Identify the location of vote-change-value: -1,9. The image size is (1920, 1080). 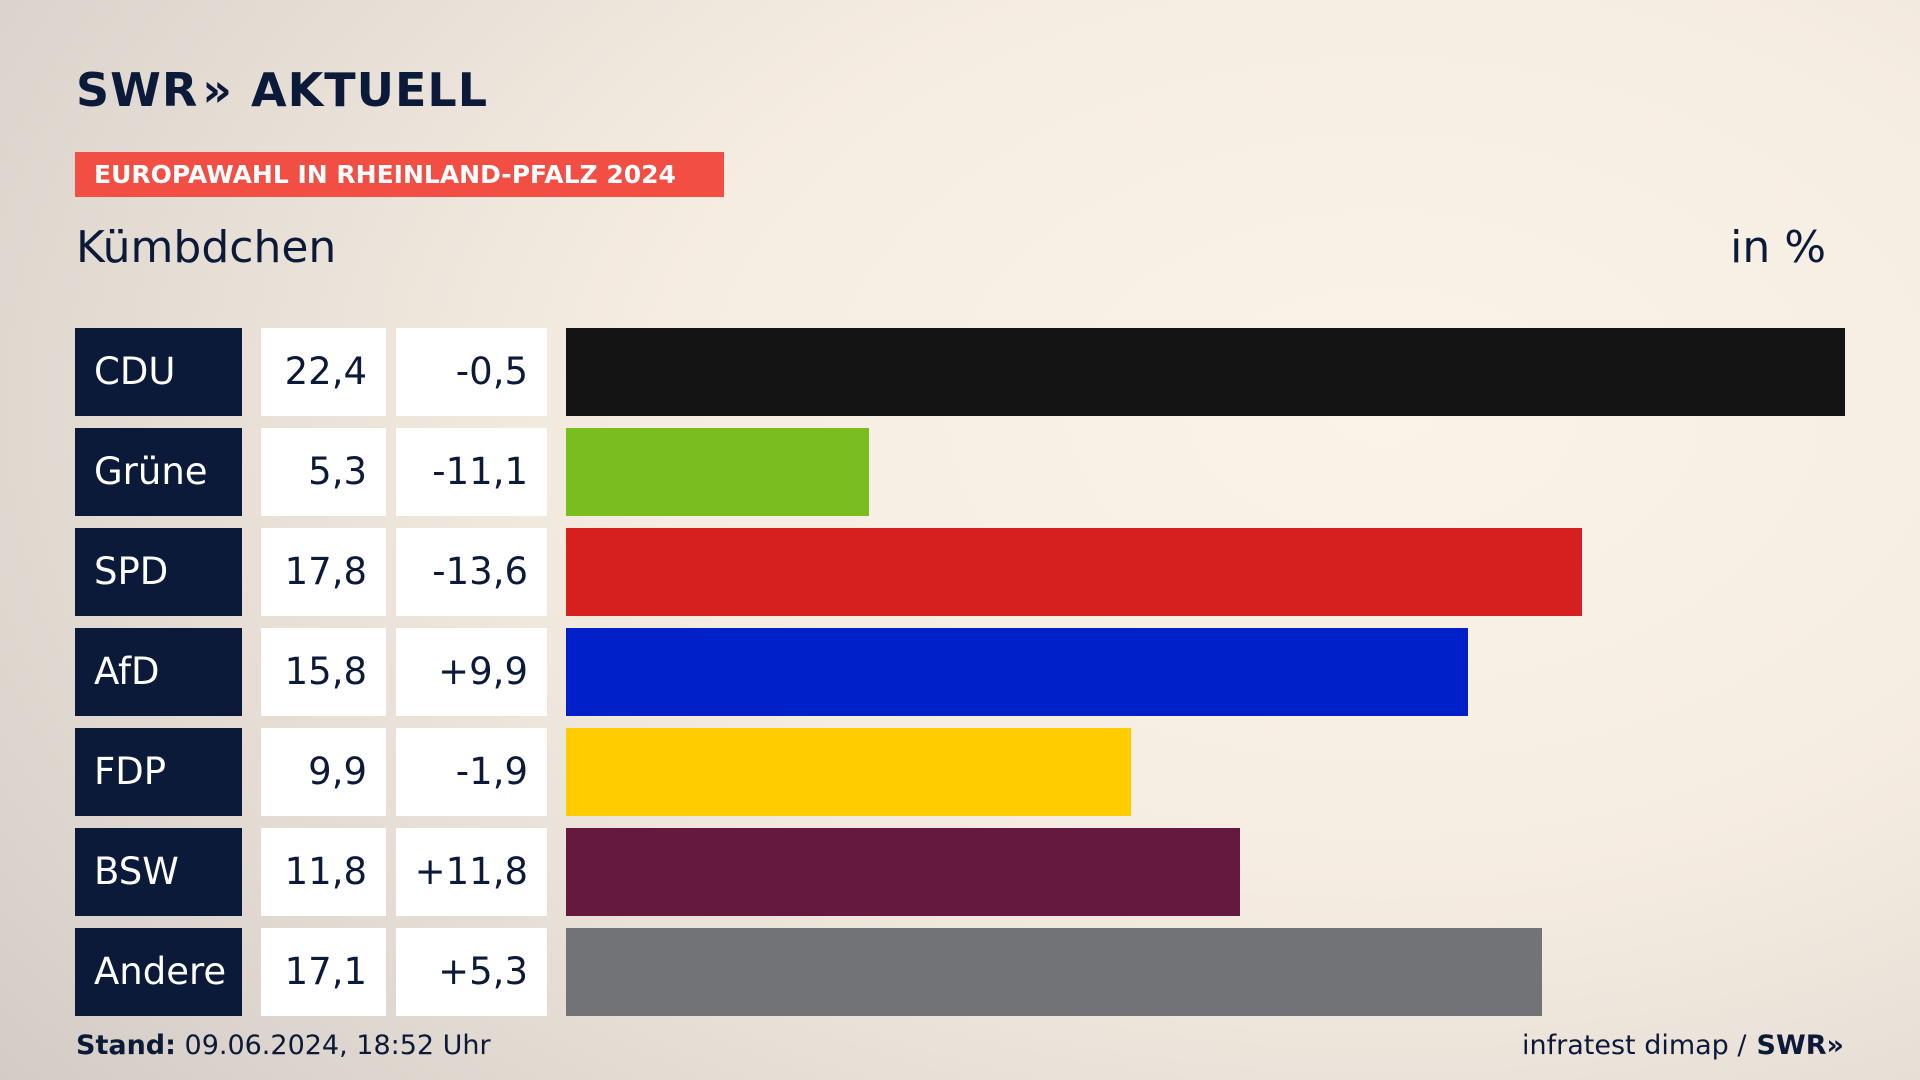
(471, 772).